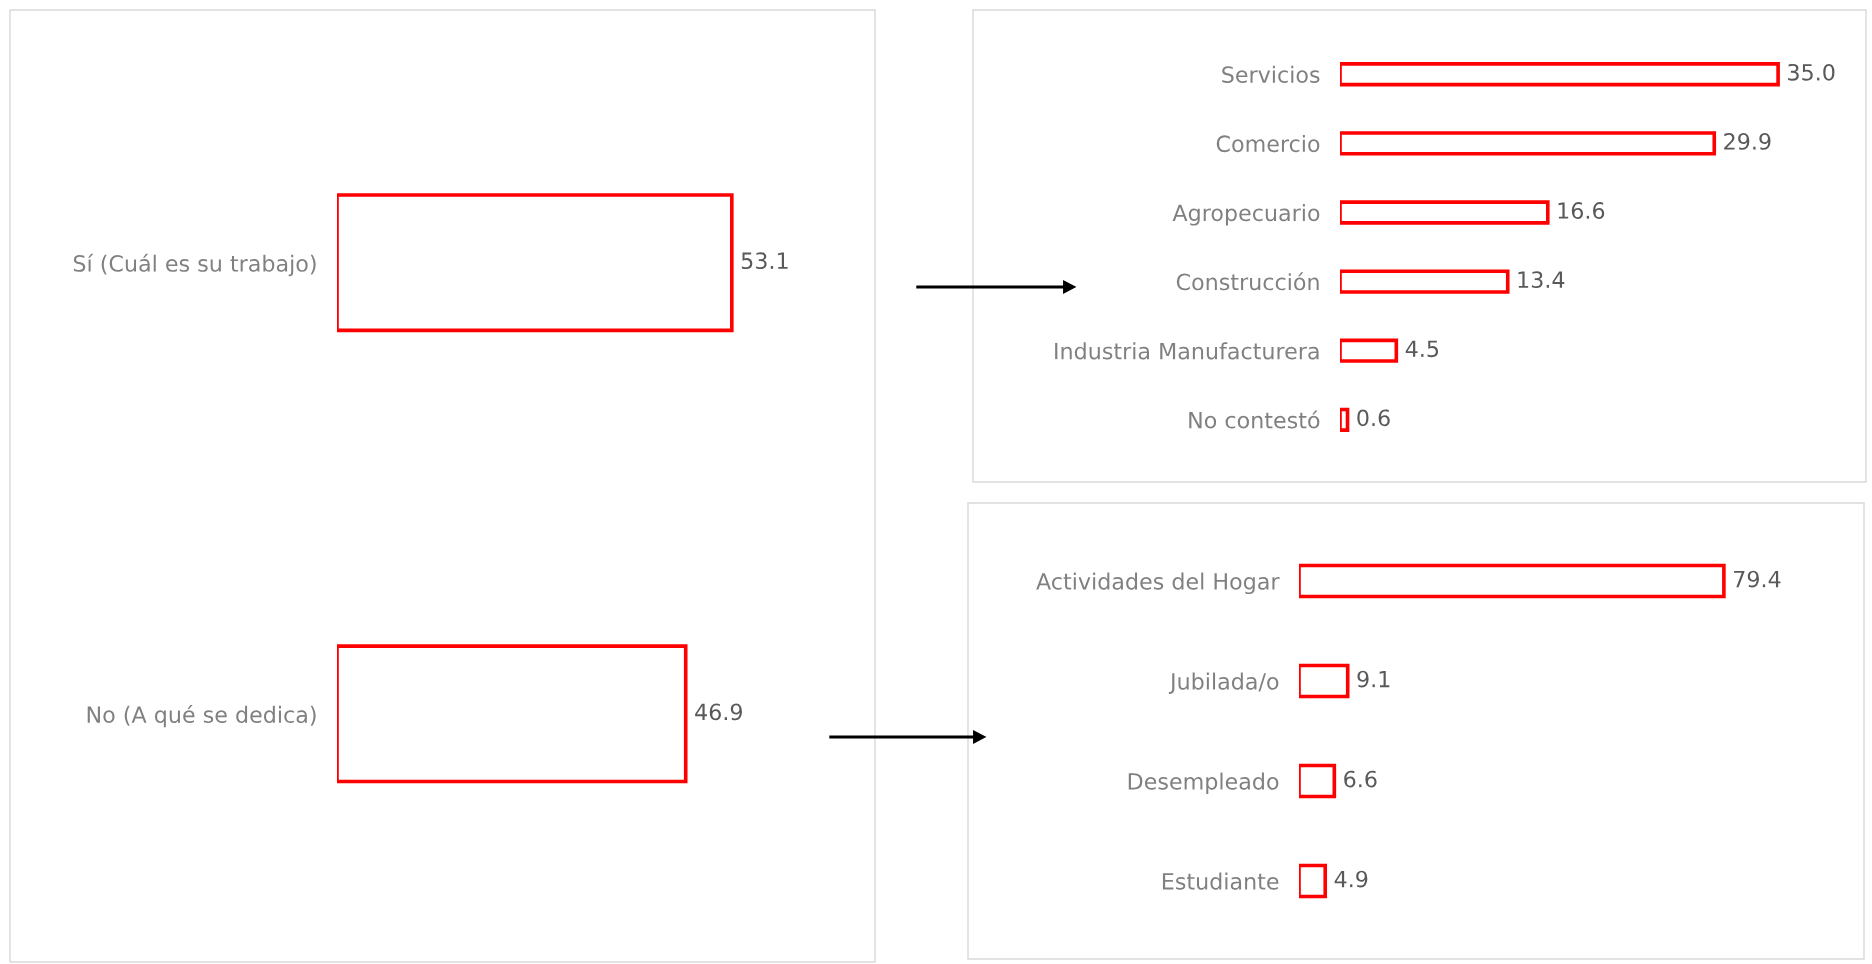  I want to click on data-label: 13.4, so click(1541, 280).